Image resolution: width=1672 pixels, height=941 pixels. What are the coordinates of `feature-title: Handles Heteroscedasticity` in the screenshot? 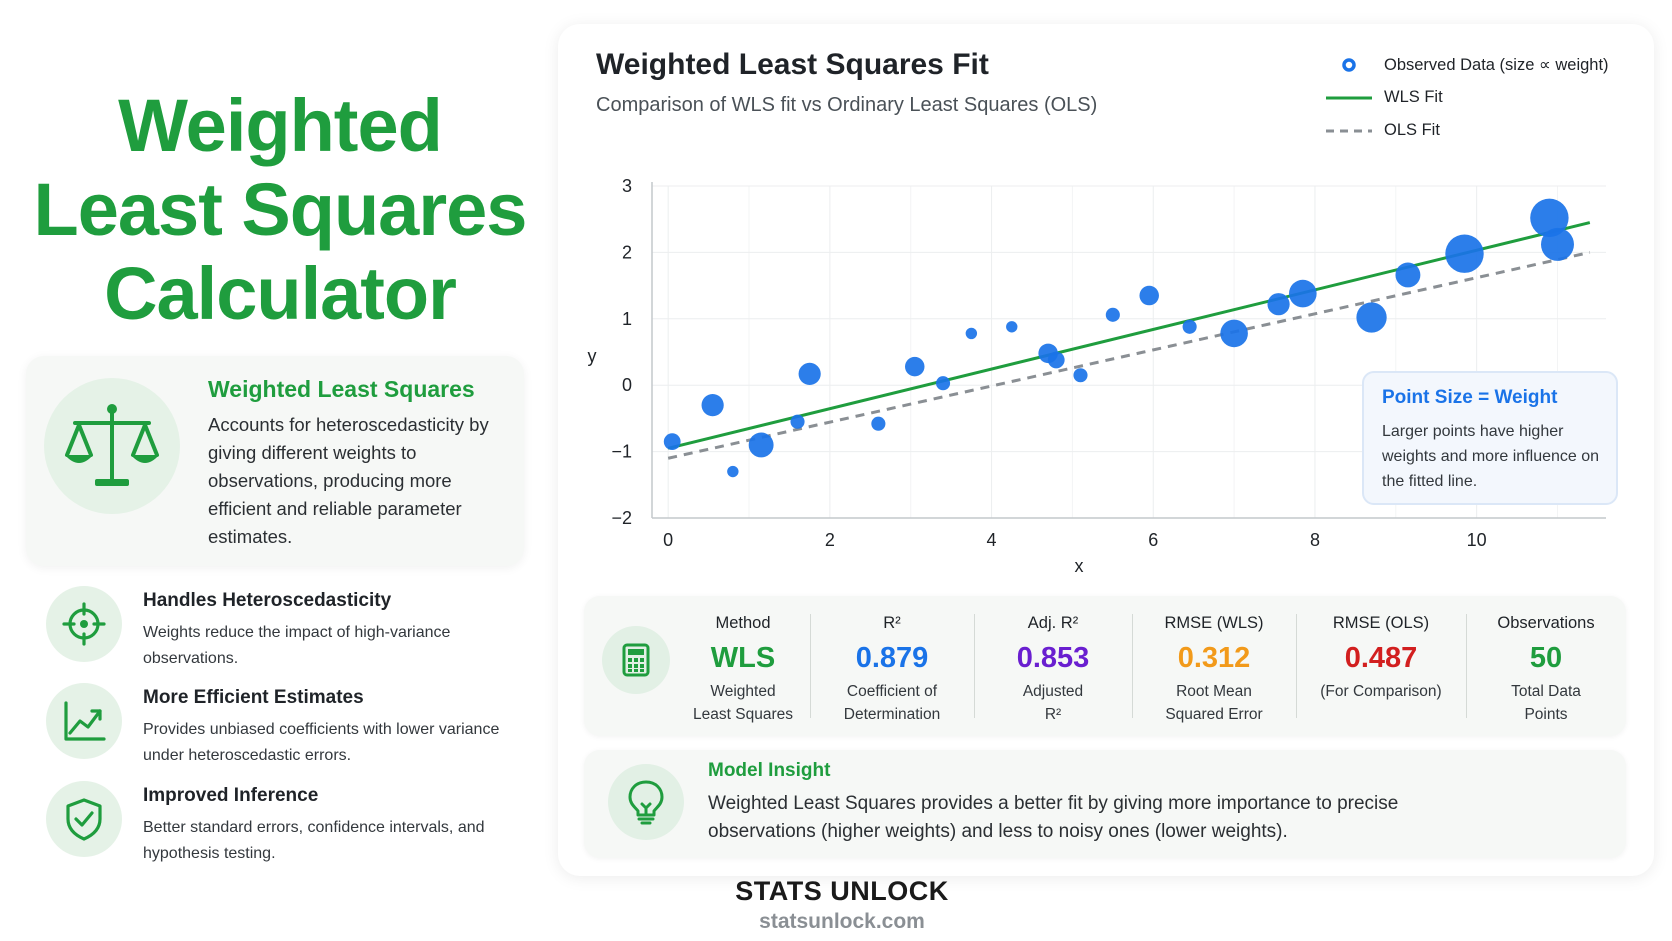 It's located at (267, 600).